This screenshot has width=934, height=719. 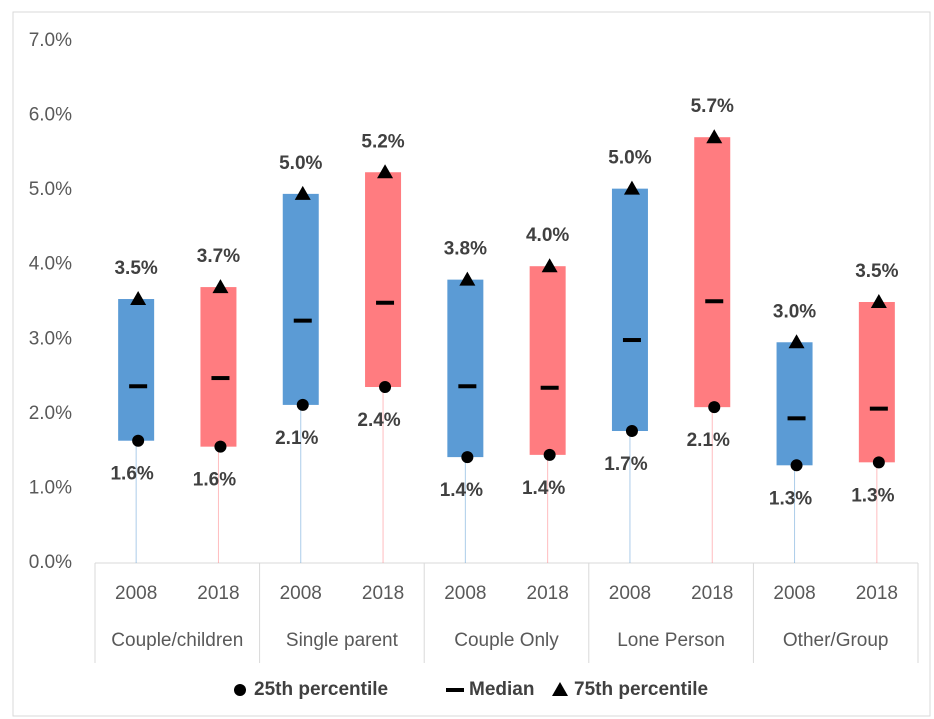 What do you see at coordinates (50, 115) in the screenshot?
I see `y-tick-label: 6.0%` at bounding box center [50, 115].